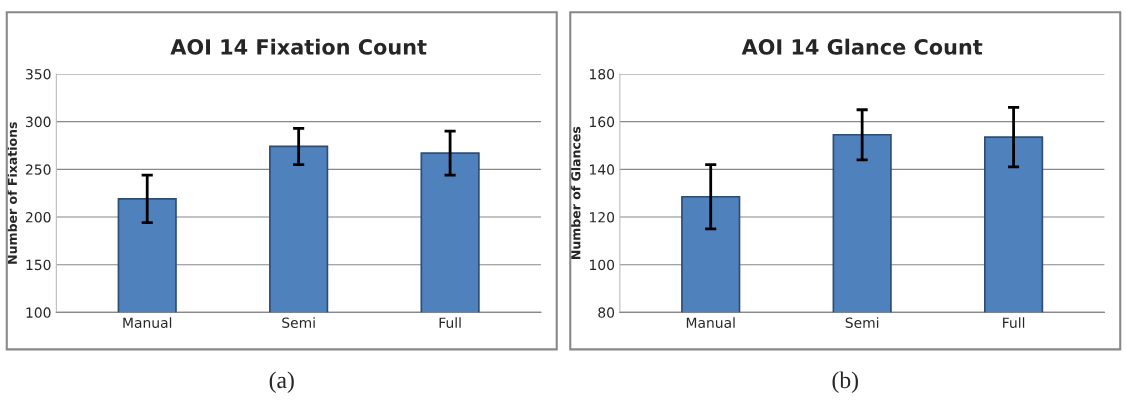 This screenshot has height=411, width=1127. What do you see at coordinates (845, 382) in the screenshot?
I see `text: (b)` at bounding box center [845, 382].